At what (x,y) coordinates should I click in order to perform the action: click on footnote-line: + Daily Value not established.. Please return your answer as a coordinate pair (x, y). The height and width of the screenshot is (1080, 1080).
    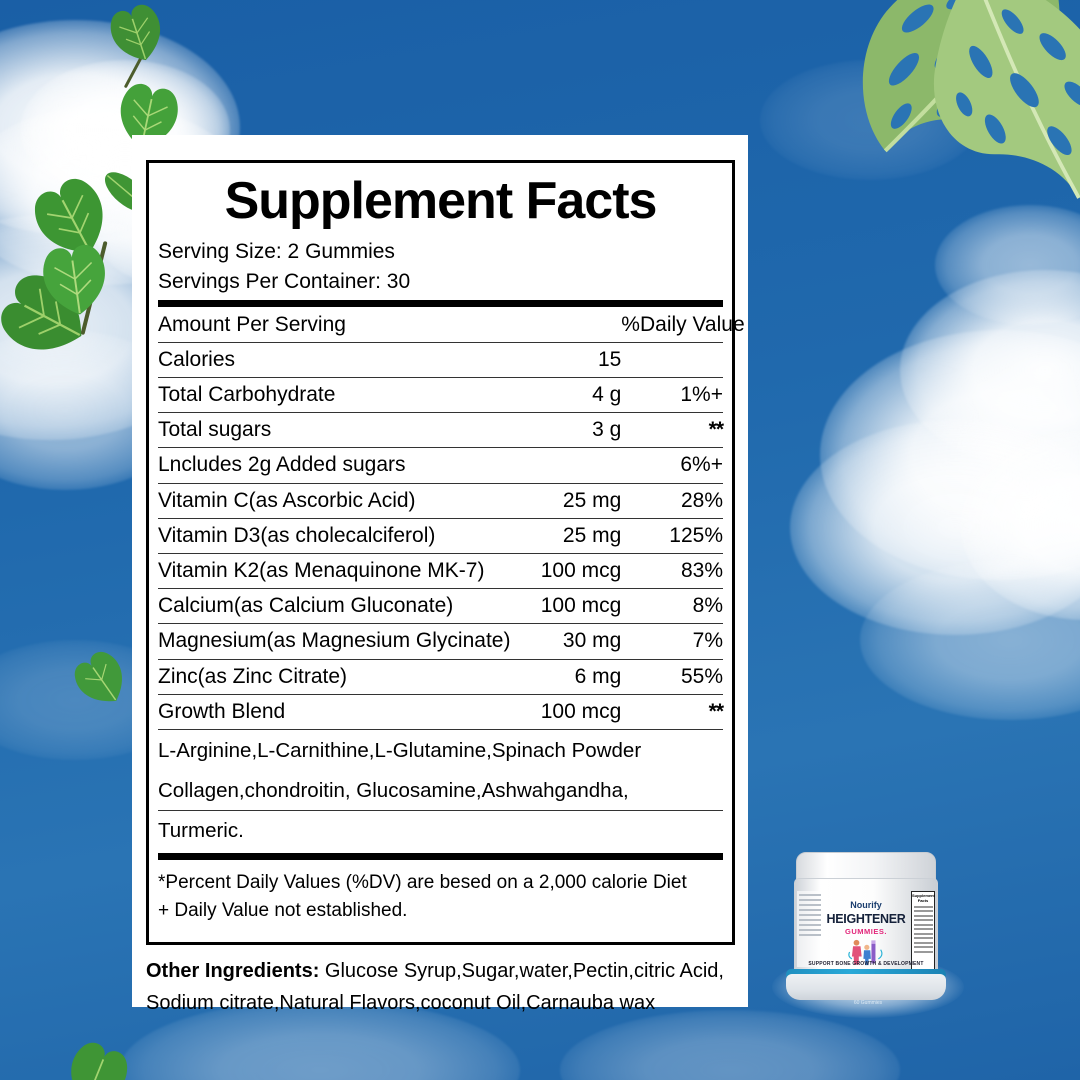
    Looking at the image, I should click on (283, 911).